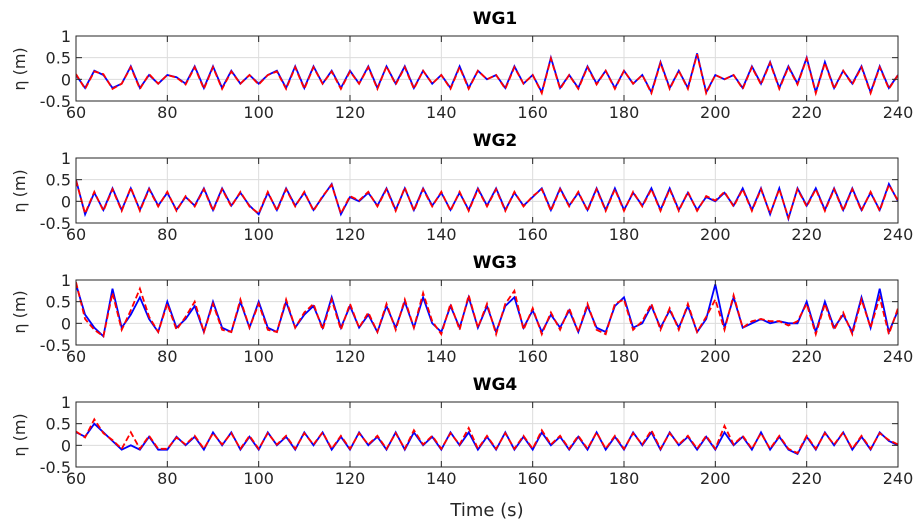 This screenshot has width=918, height=523. I want to click on panel-title: WG3, so click(495, 263).